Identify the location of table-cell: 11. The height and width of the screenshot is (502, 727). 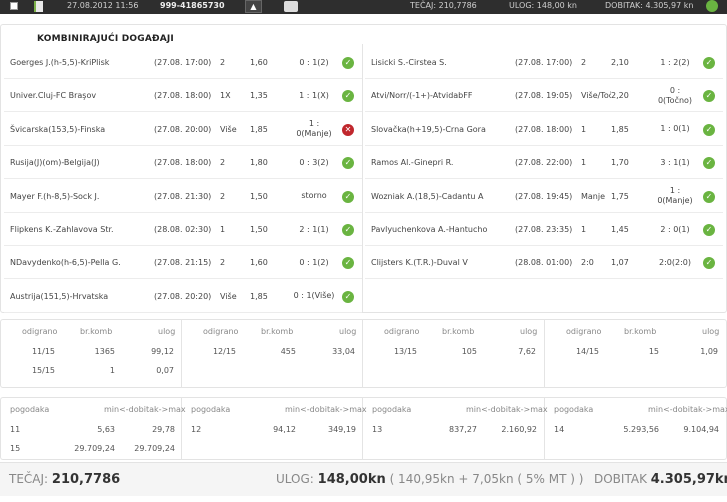
(15, 429).